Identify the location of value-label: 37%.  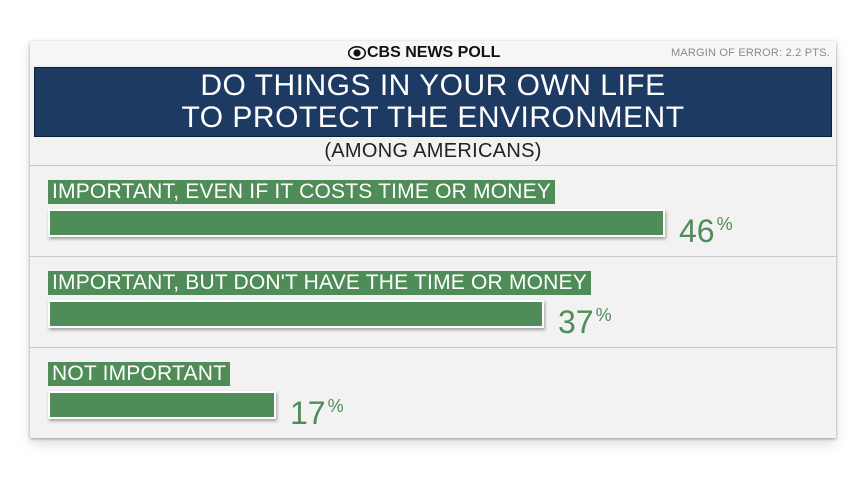
(585, 318).